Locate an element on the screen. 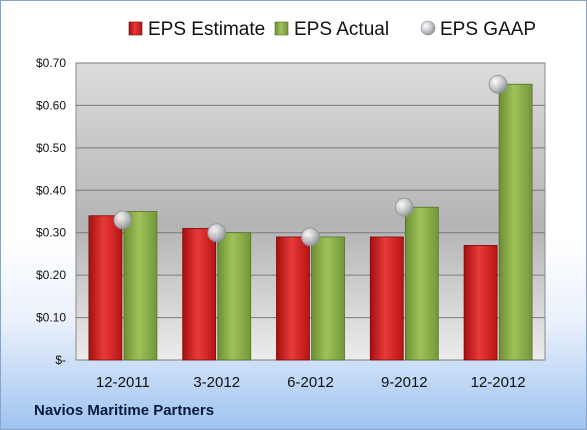  y-tick-label: $0.50 is located at coordinates (51, 148).